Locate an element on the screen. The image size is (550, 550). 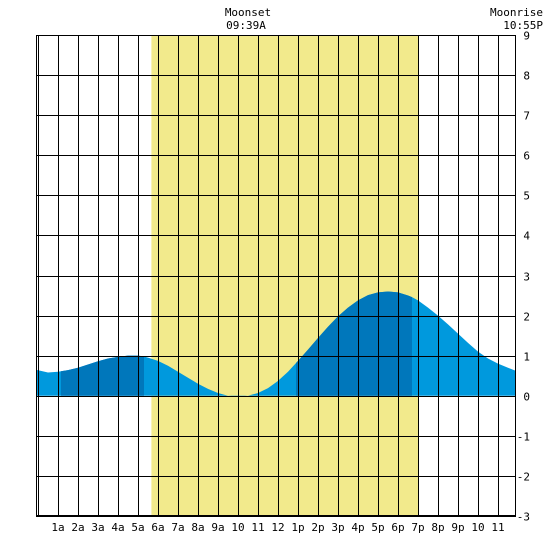
moonrise-time: 10:55P is located at coordinates (523, 25).